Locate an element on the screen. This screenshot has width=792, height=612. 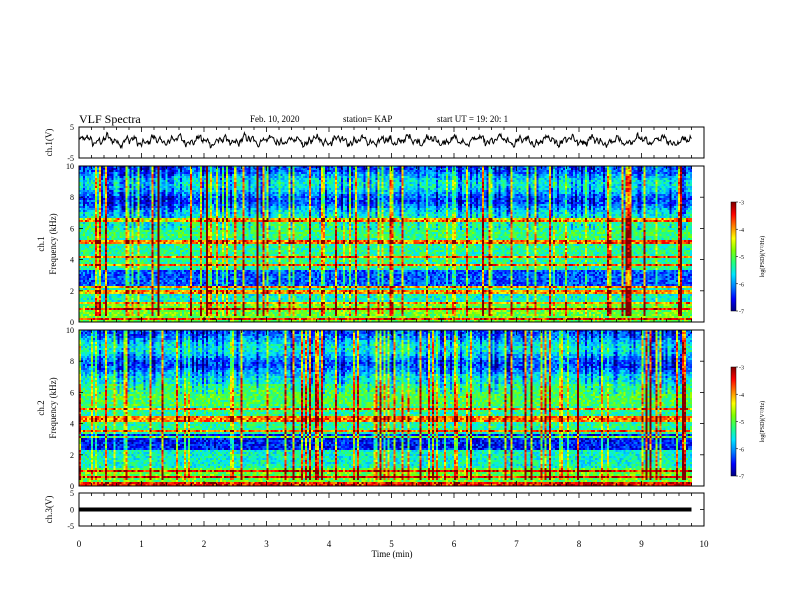
ch1-waveform-ytick-label: 5 is located at coordinates (72, 127).